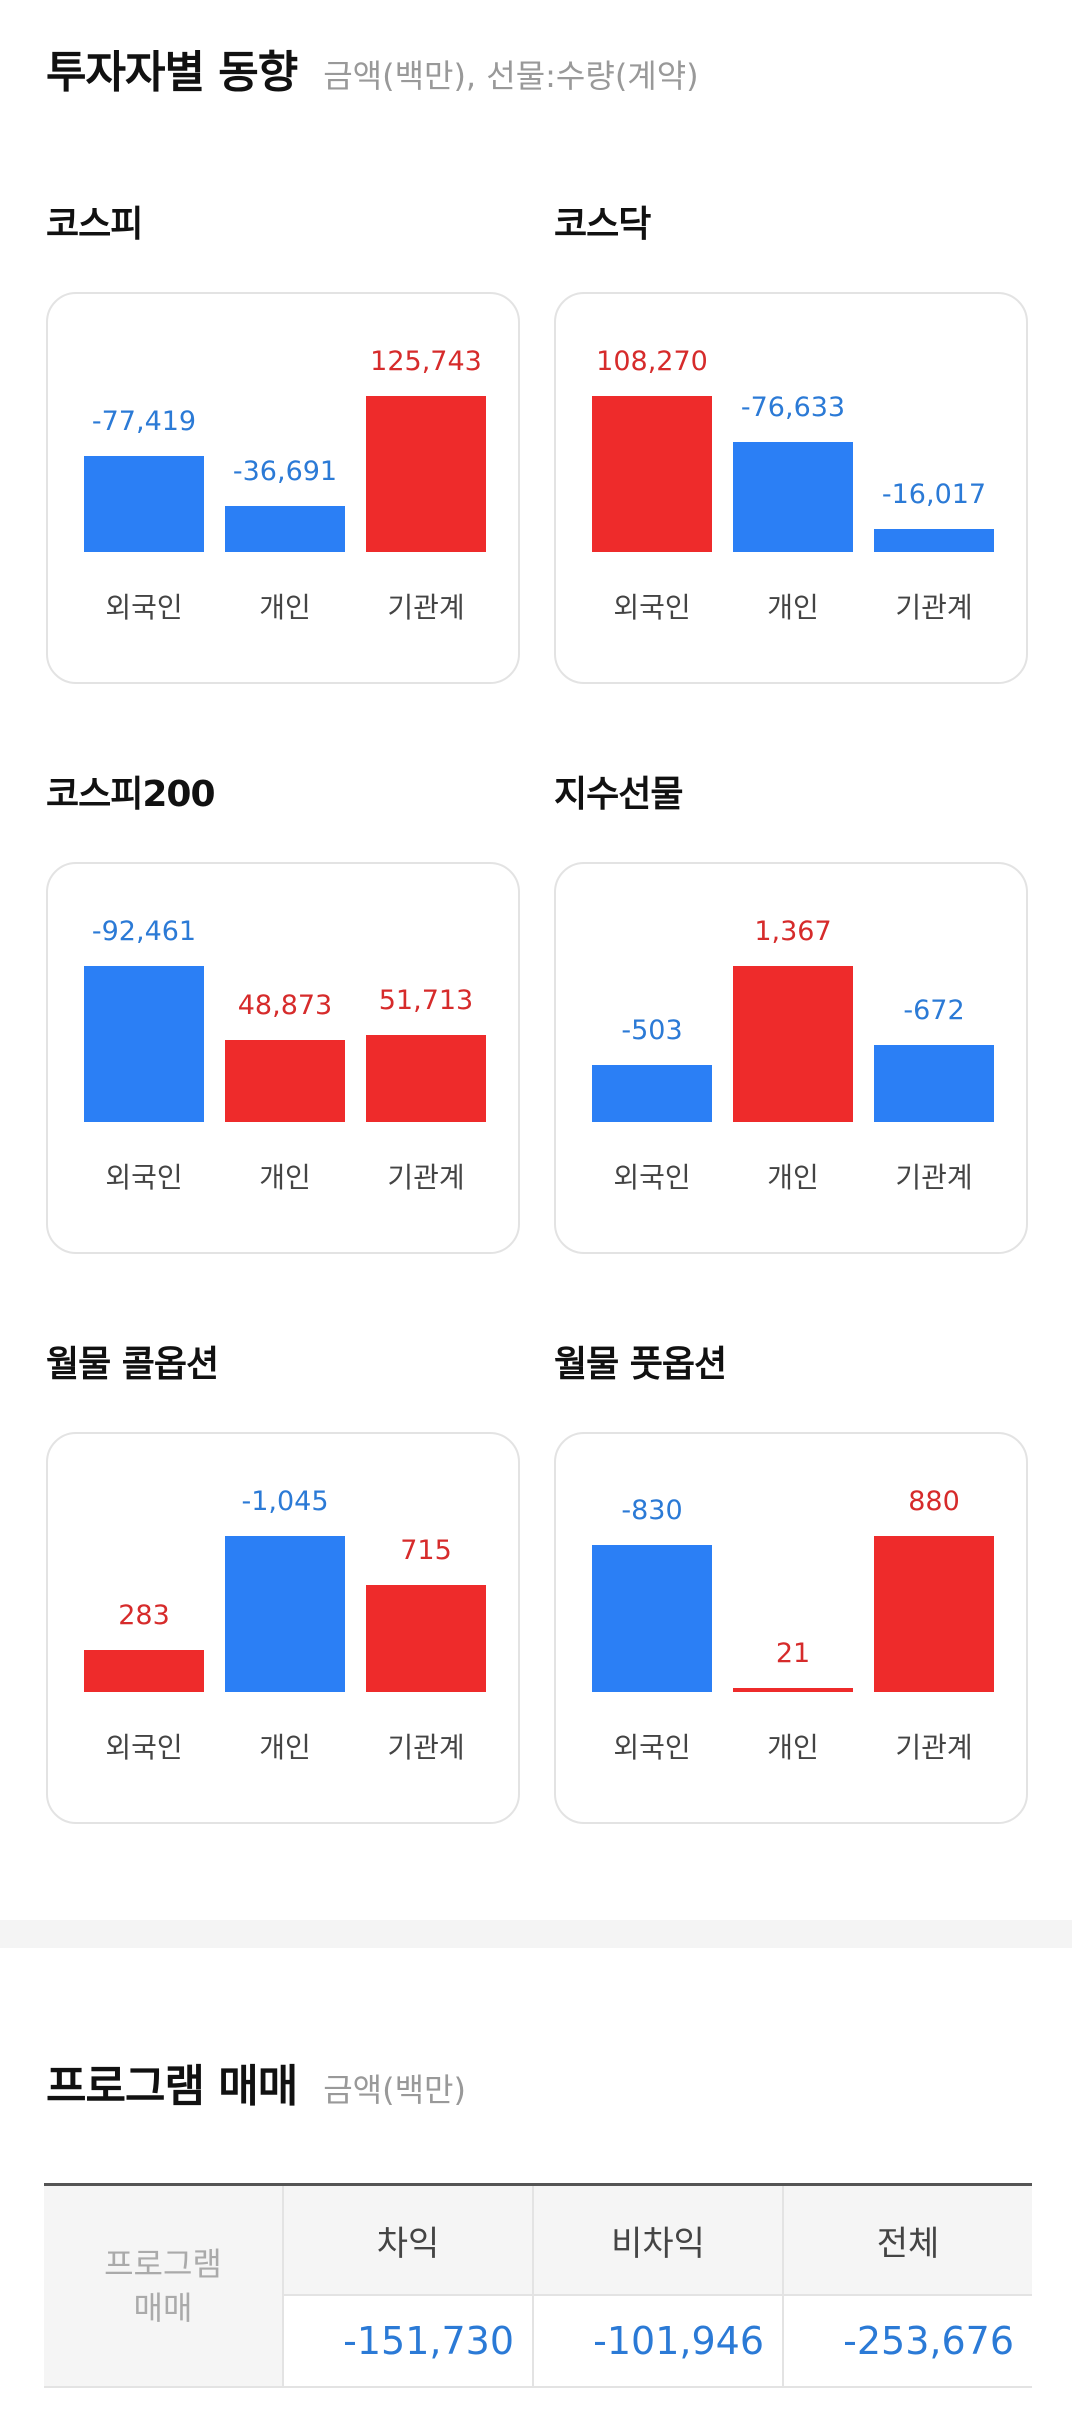  I want to click on page-subtitle: 금액(백만), 선물:수량(계약), so click(511, 76).